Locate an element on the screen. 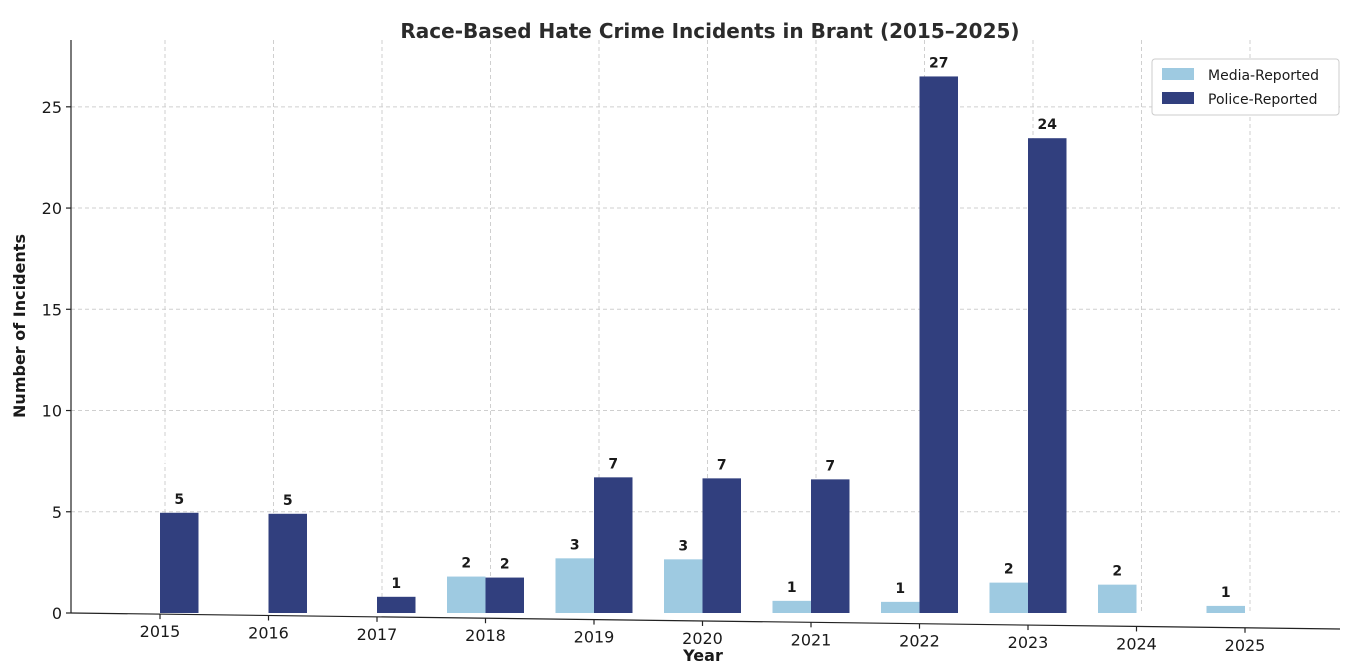 This screenshot has width=1348, height=661. x-axis-line is located at coordinates (705, 621).